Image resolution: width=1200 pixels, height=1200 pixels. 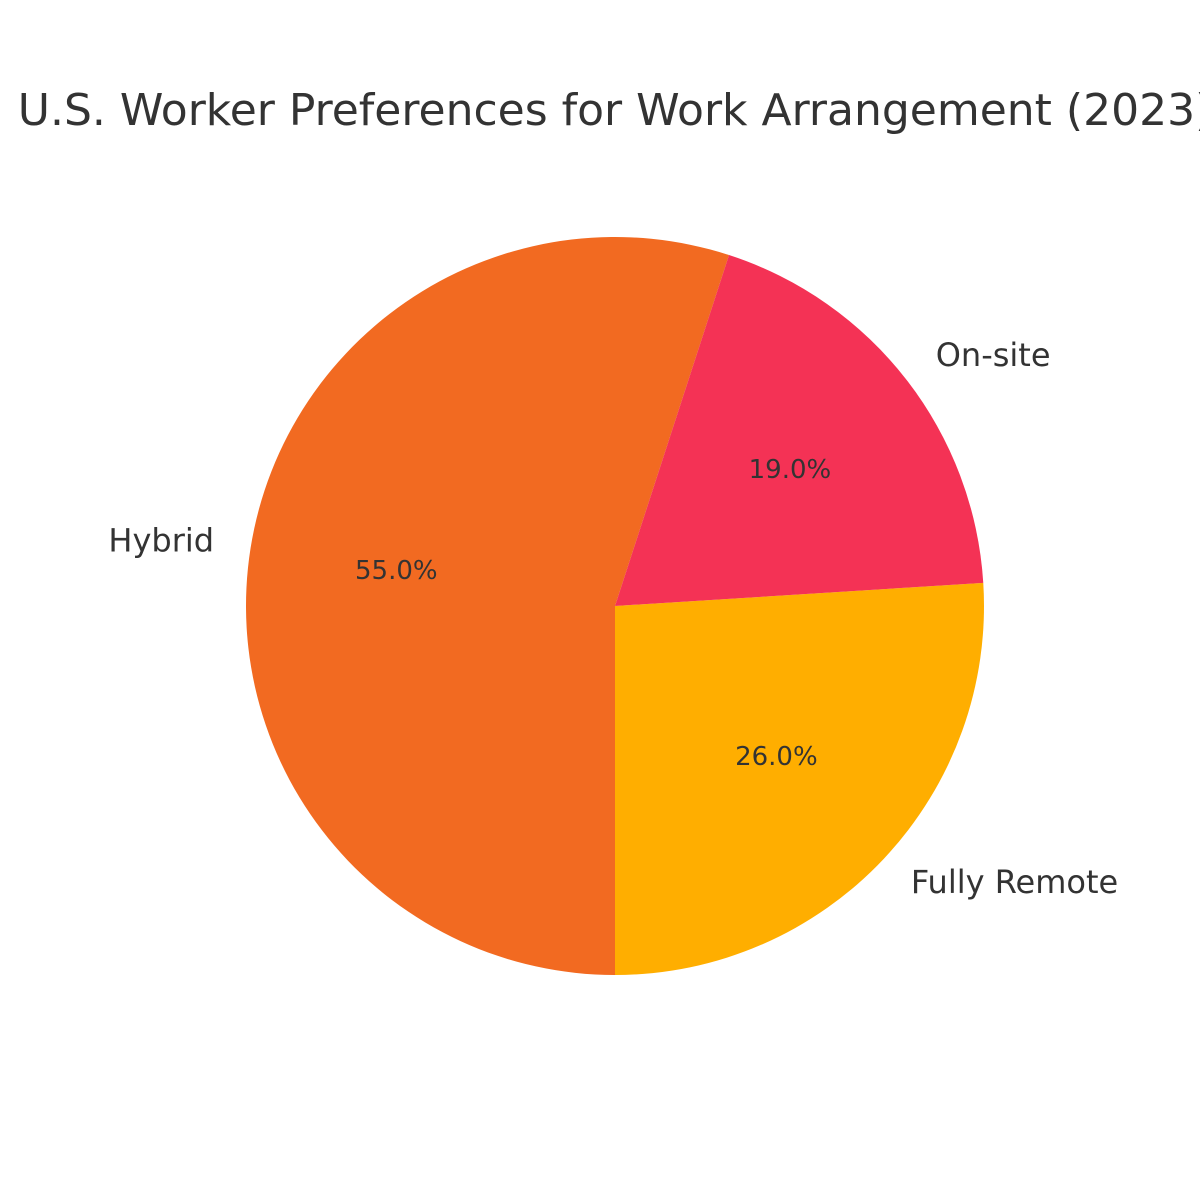 I want to click on pie-slice-on-site, so click(x=799, y=430).